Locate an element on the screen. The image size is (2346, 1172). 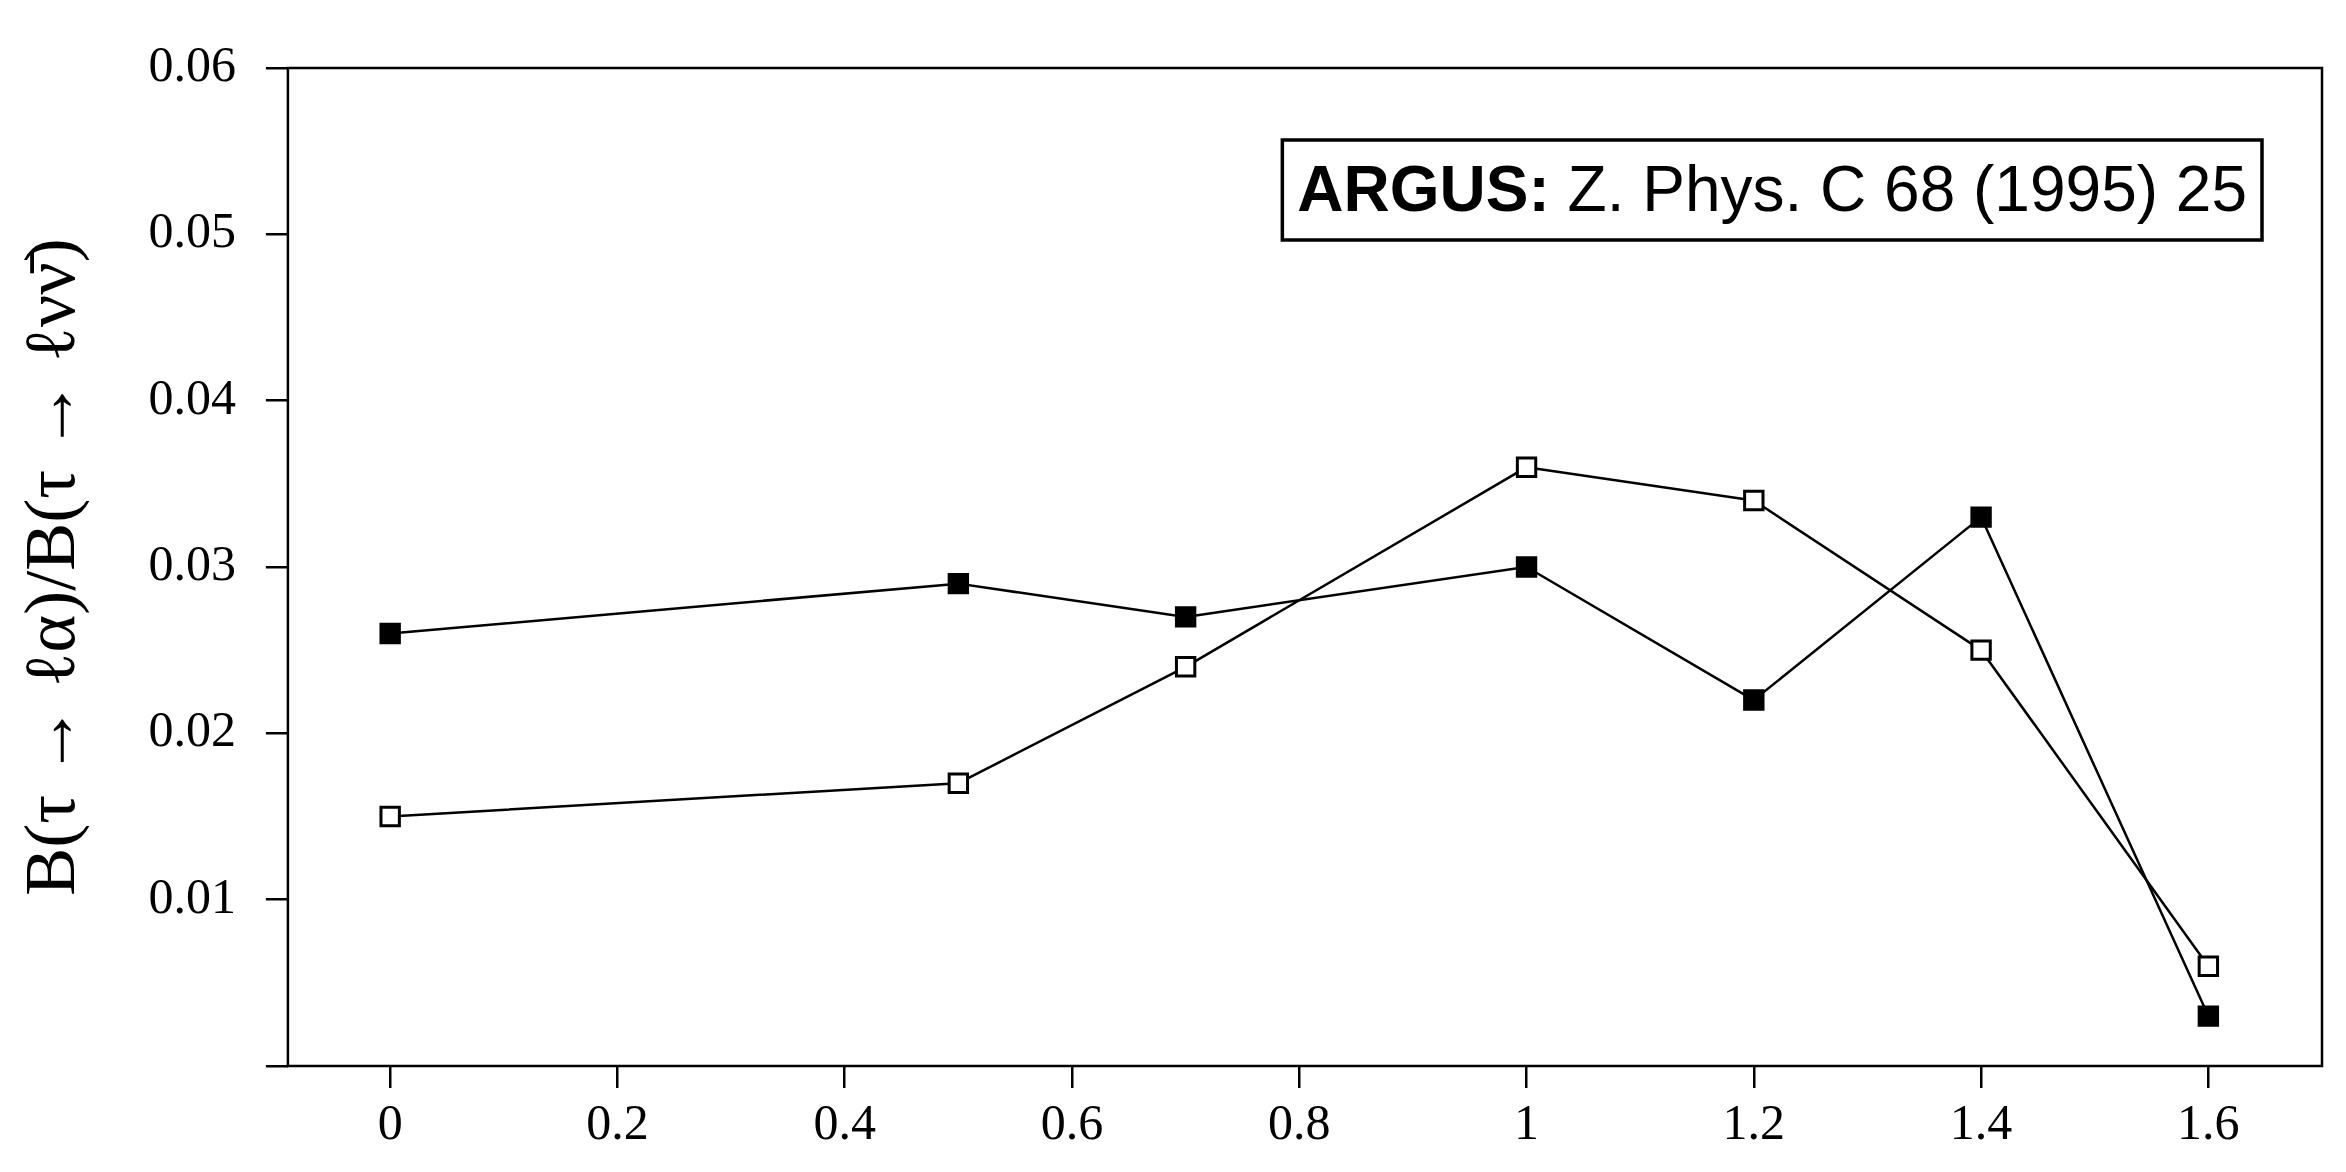
y-tick-label: 0.04 is located at coordinates (192, 396).